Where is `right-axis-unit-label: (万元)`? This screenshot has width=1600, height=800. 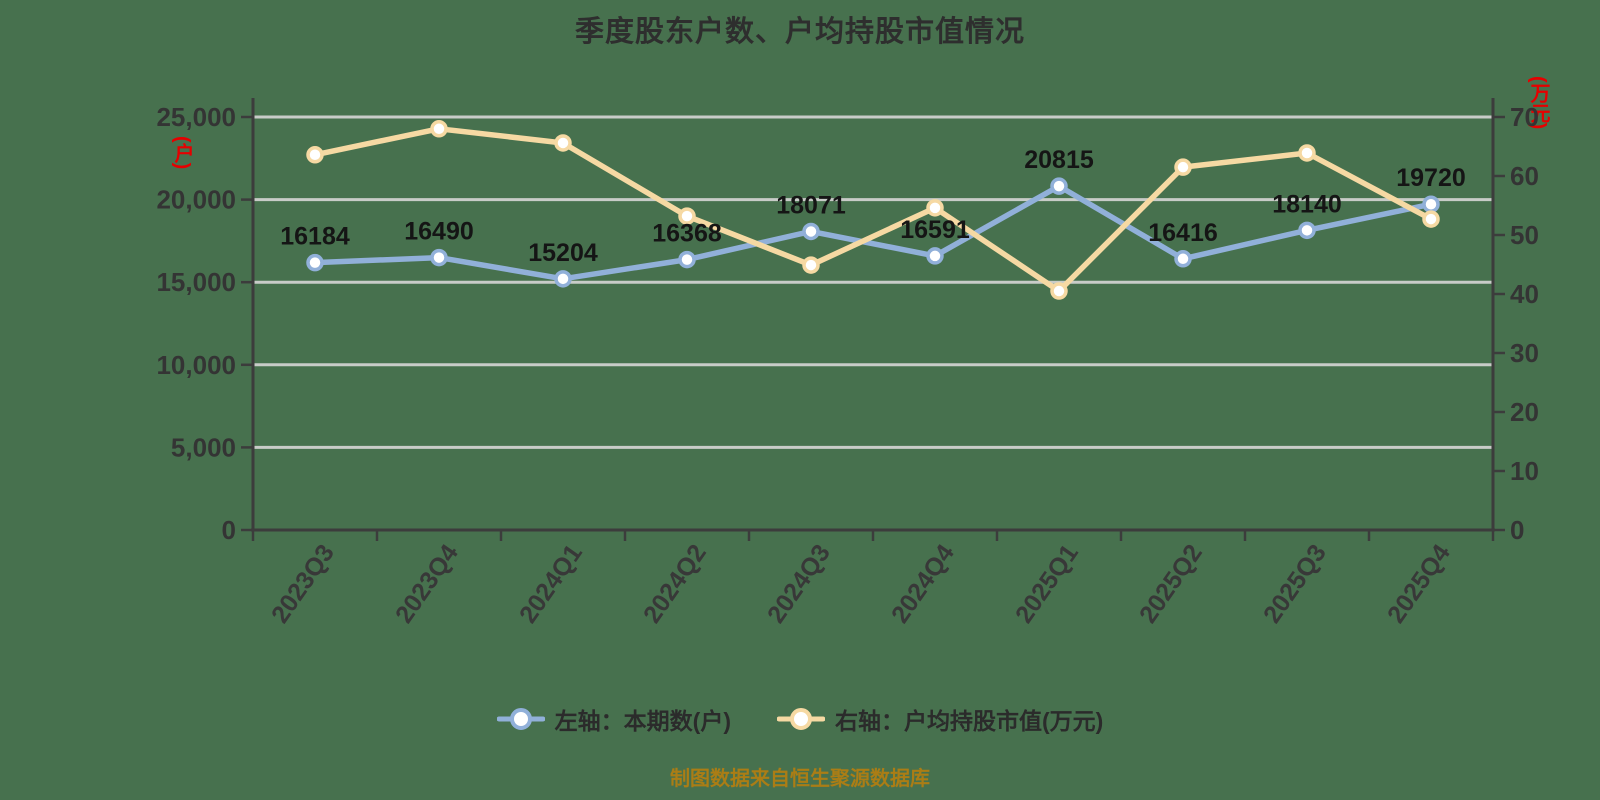 right-axis-unit-label: (万元) is located at coordinates (1538, 103).